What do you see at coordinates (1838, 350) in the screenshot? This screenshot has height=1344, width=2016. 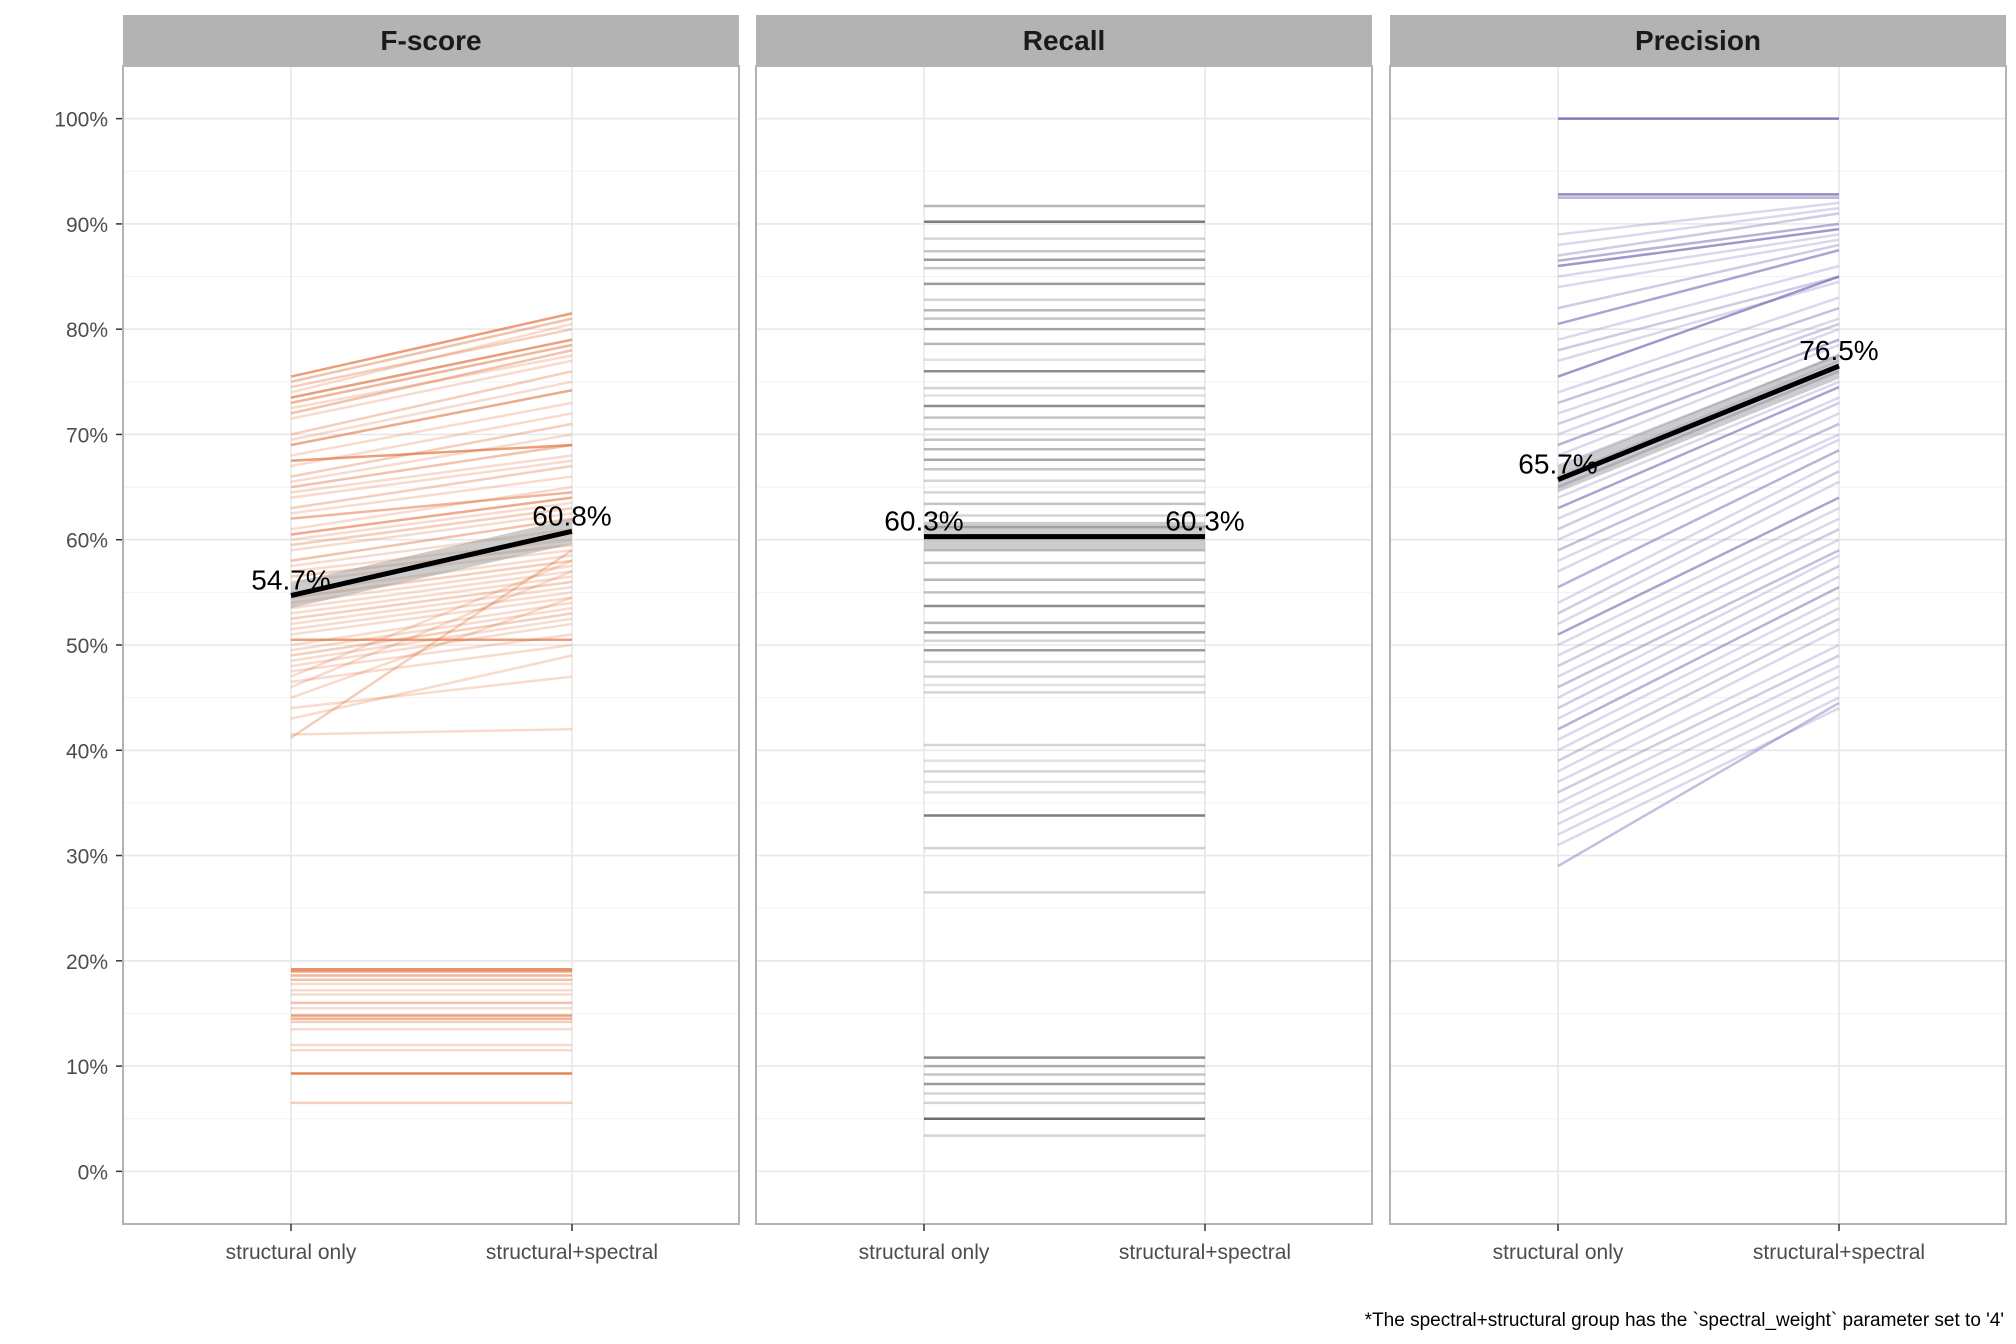 I see `mean-label-right: 76.5%` at bounding box center [1838, 350].